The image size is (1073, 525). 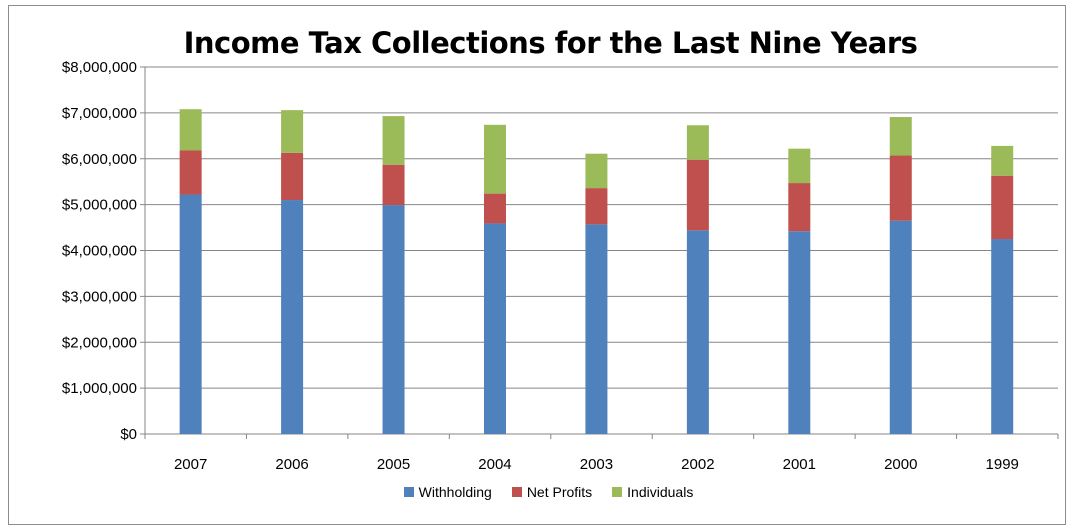 I want to click on y-tick-label: $1,000,000, so click(x=99, y=388).